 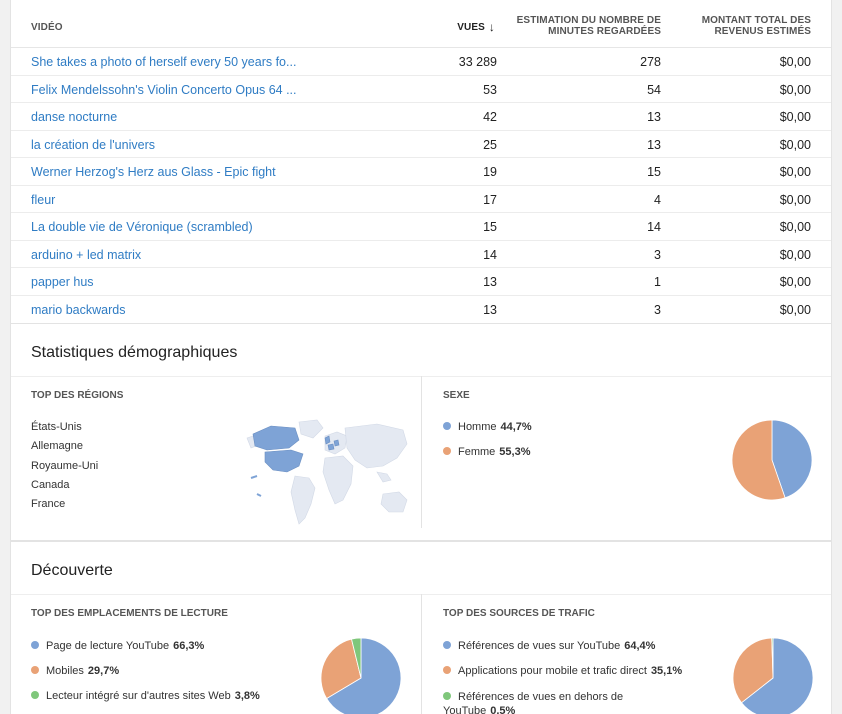 I want to click on video-title-link: arduino + led matrix, so click(x=86, y=254).